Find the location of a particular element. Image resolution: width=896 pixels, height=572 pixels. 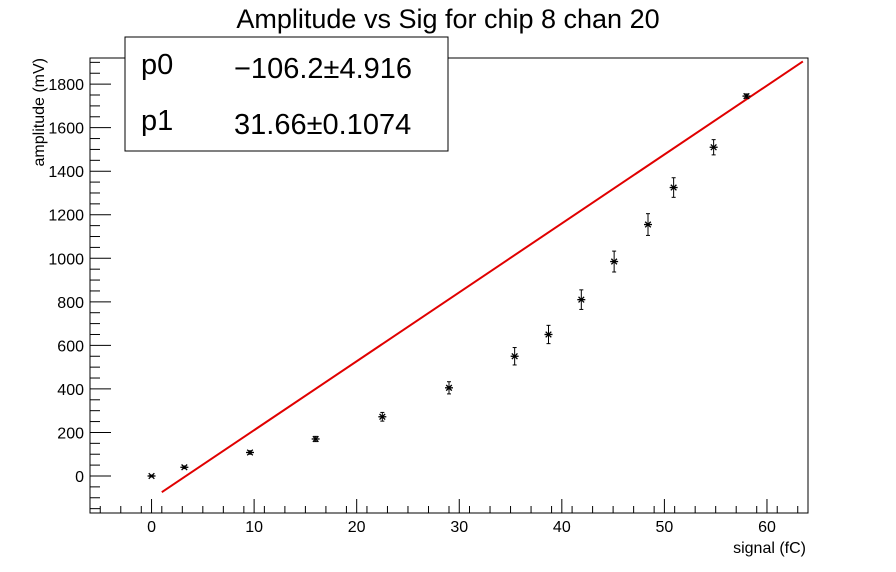

x-tick-label: 60 is located at coordinates (767, 527).